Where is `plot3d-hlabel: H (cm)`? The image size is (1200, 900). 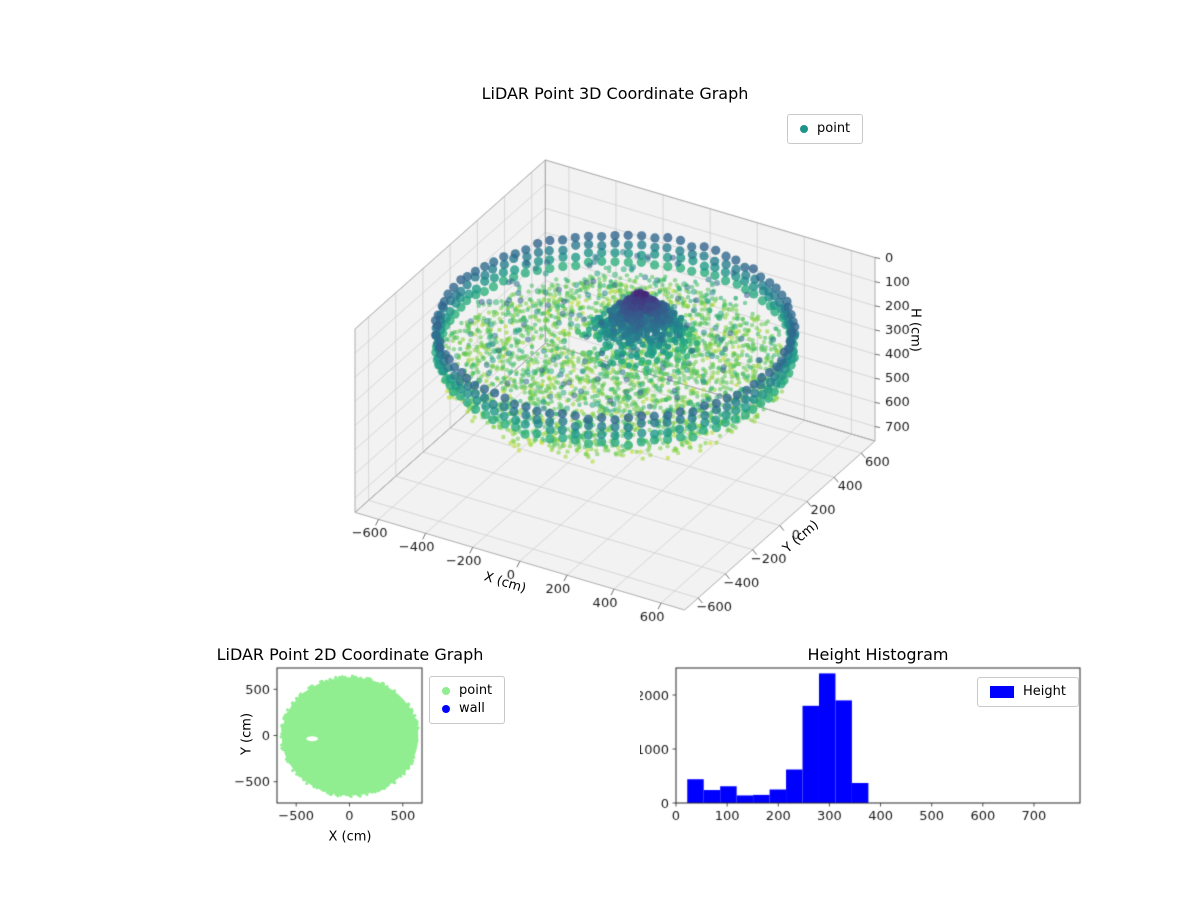 plot3d-hlabel: H (cm) is located at coordinates (915, 330).